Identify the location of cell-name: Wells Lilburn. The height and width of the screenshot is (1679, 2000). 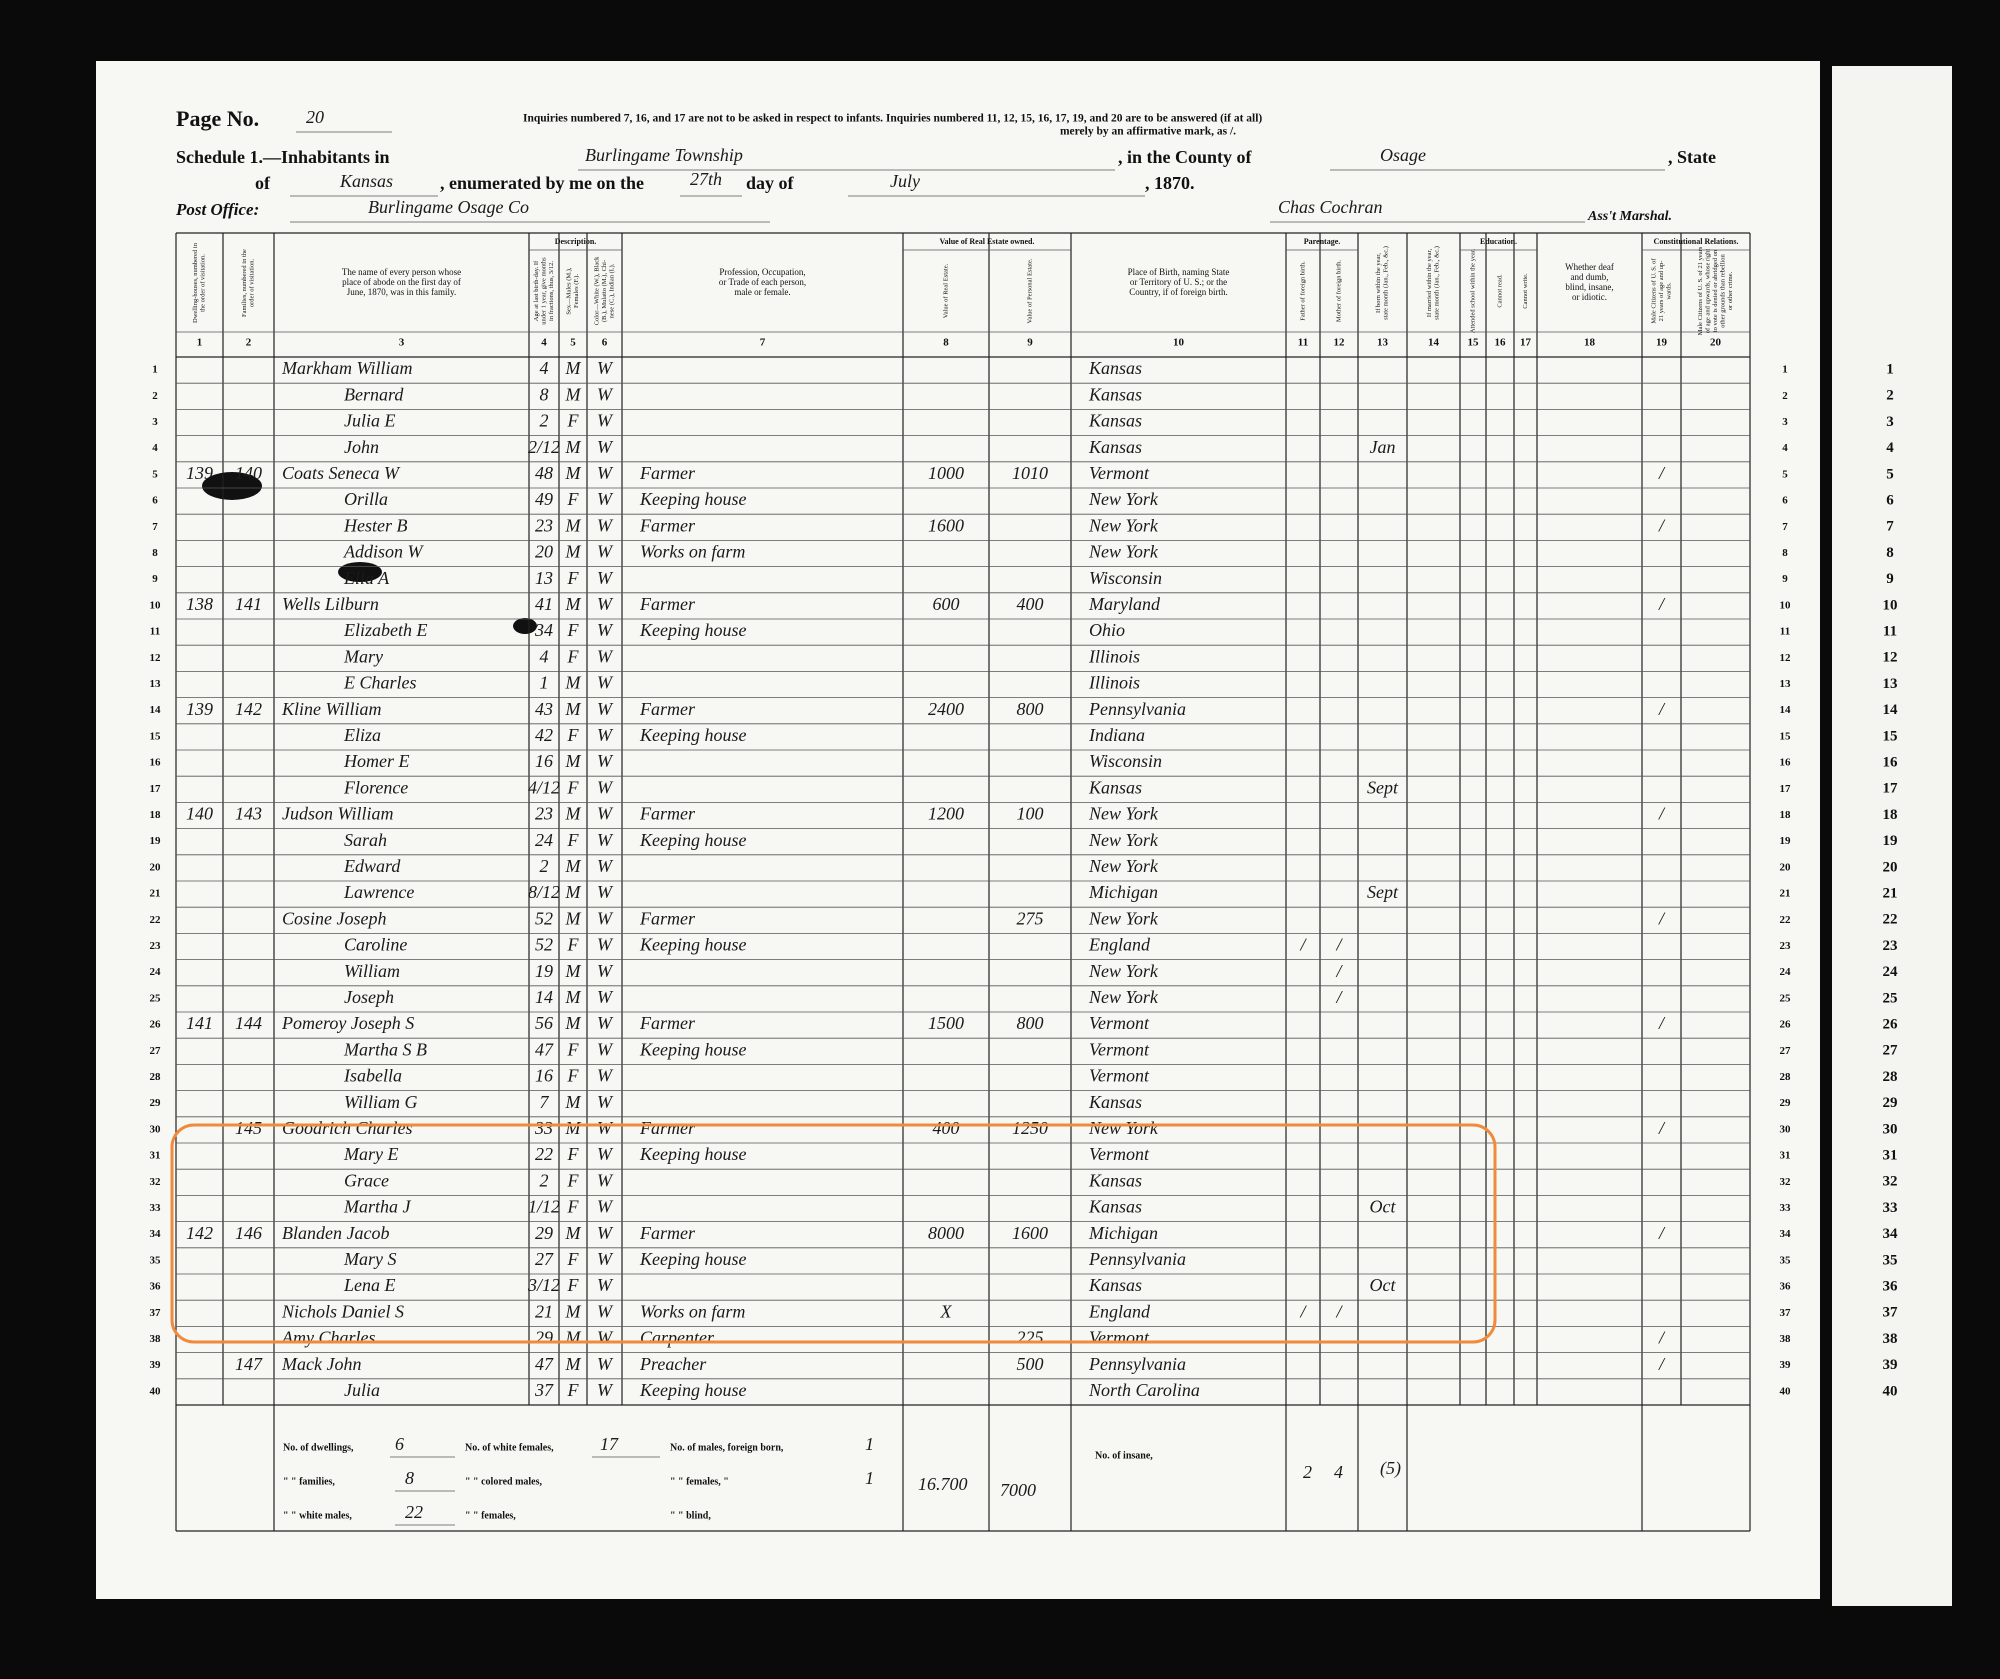
(330, 604).